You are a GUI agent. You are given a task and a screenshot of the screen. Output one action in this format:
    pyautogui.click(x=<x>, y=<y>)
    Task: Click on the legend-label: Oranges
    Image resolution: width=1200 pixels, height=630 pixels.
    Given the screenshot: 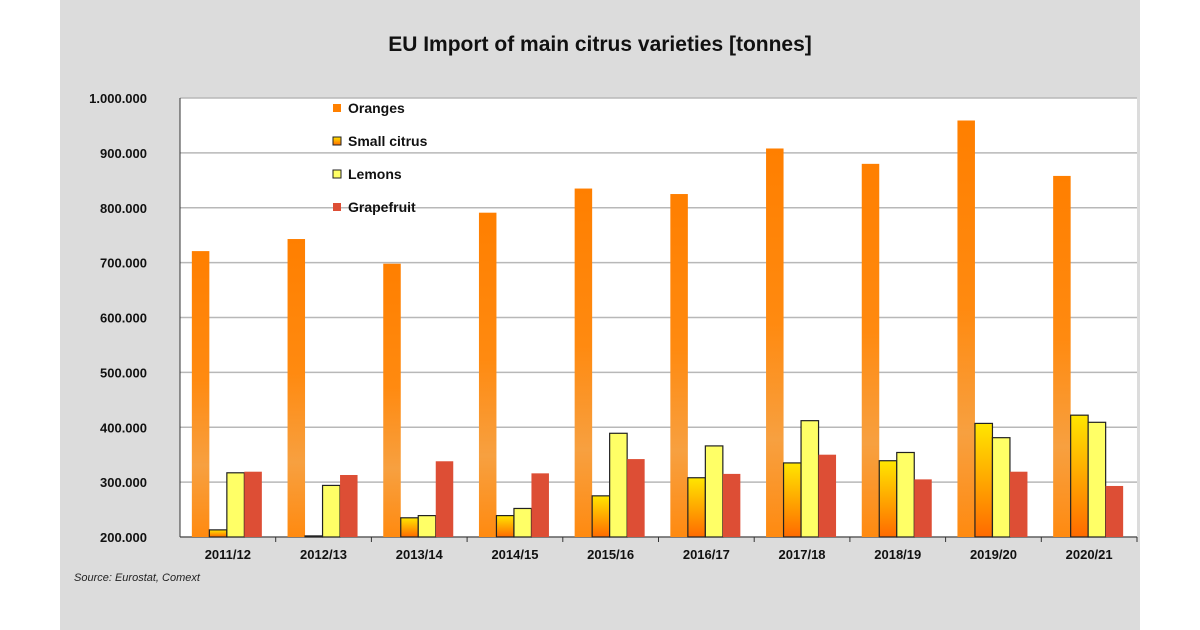 What is the action you would take?
    pyautogui.click(x=376, y=108)
    